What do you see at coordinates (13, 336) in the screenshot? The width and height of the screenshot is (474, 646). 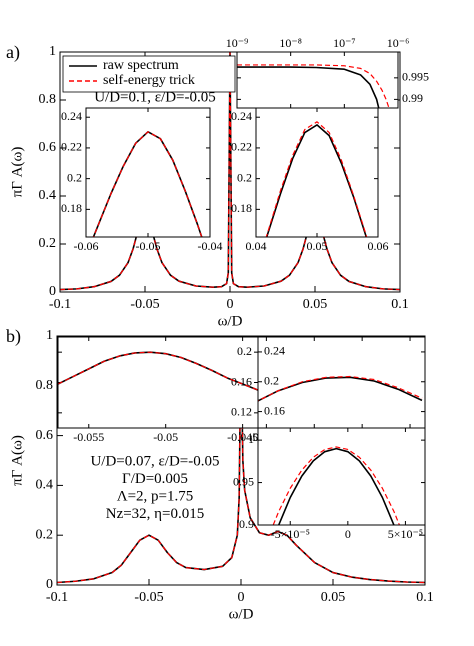 I see `panel-label: b)` at bounding box center [13, 336].